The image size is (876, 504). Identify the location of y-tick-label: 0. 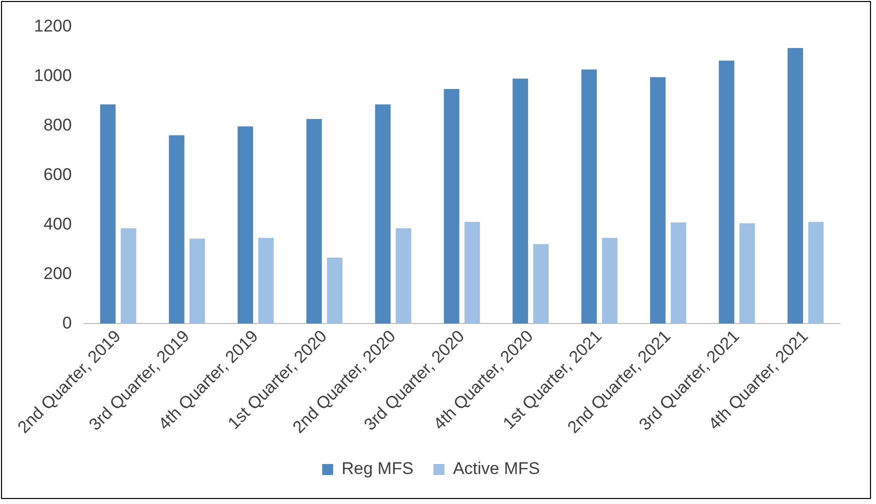
(67, 322).